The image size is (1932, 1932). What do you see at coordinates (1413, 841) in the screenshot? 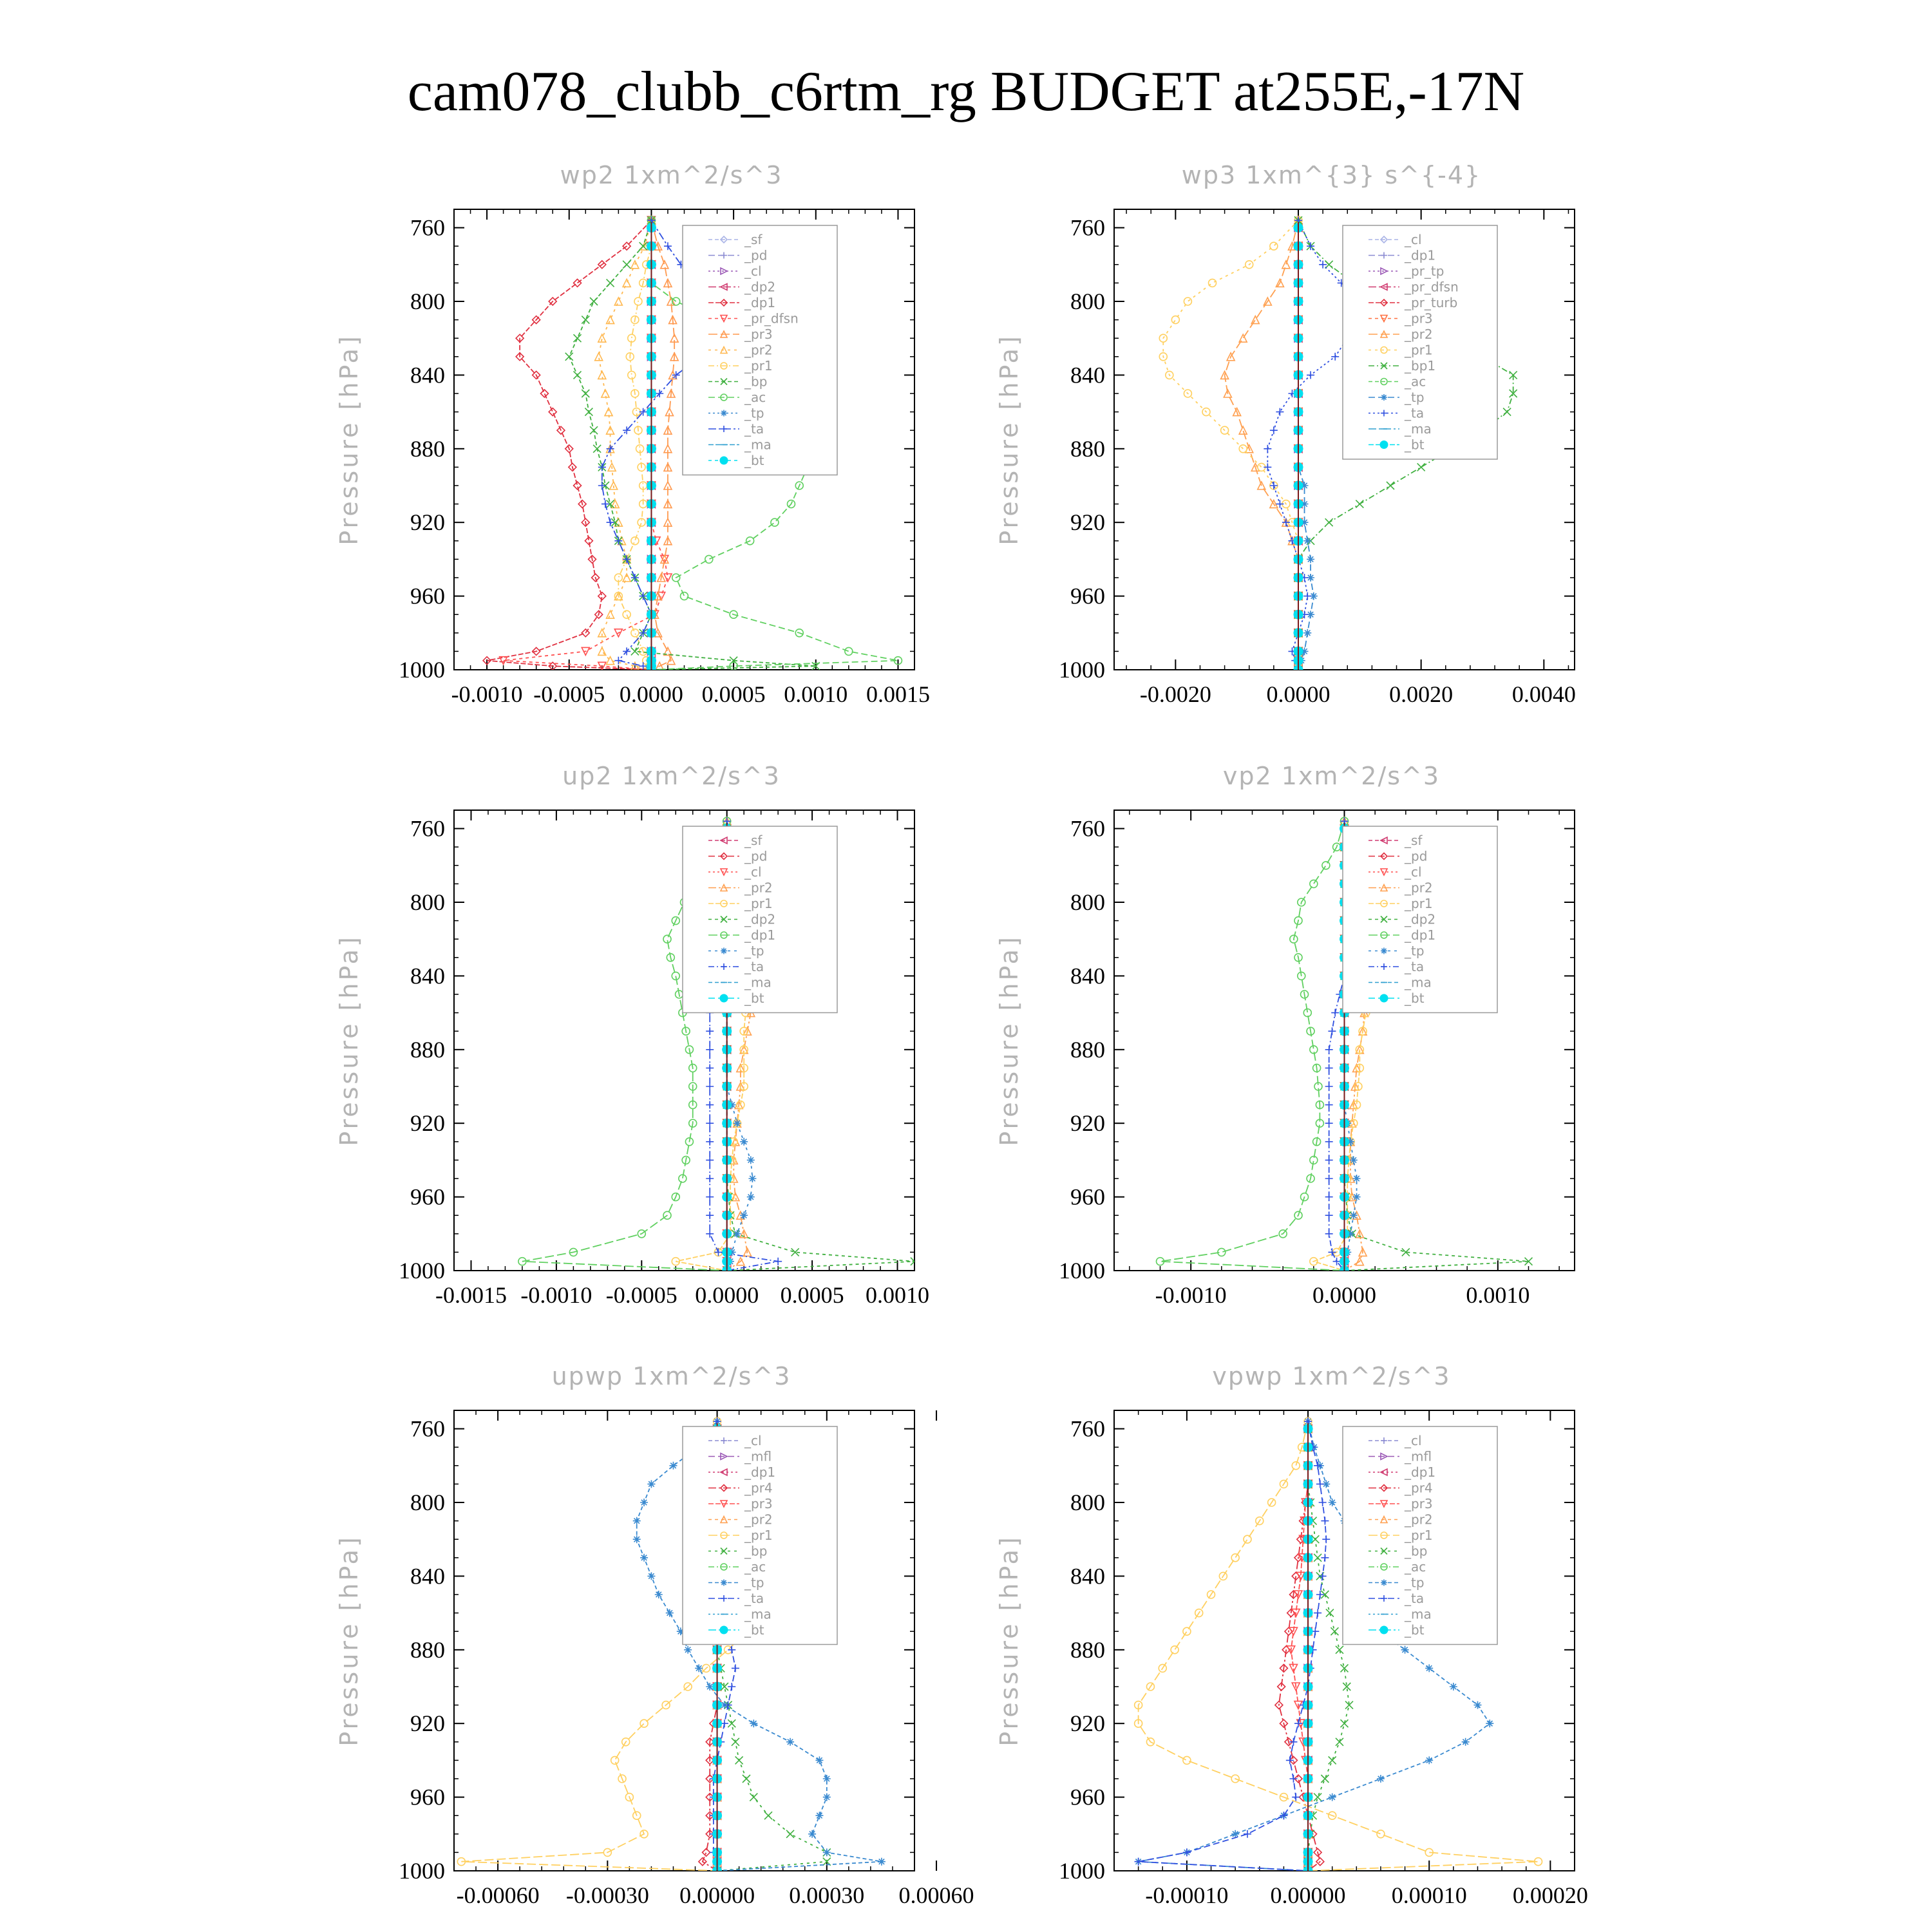
I see `legend-label: _sf` at bounding box center [1413, 841].